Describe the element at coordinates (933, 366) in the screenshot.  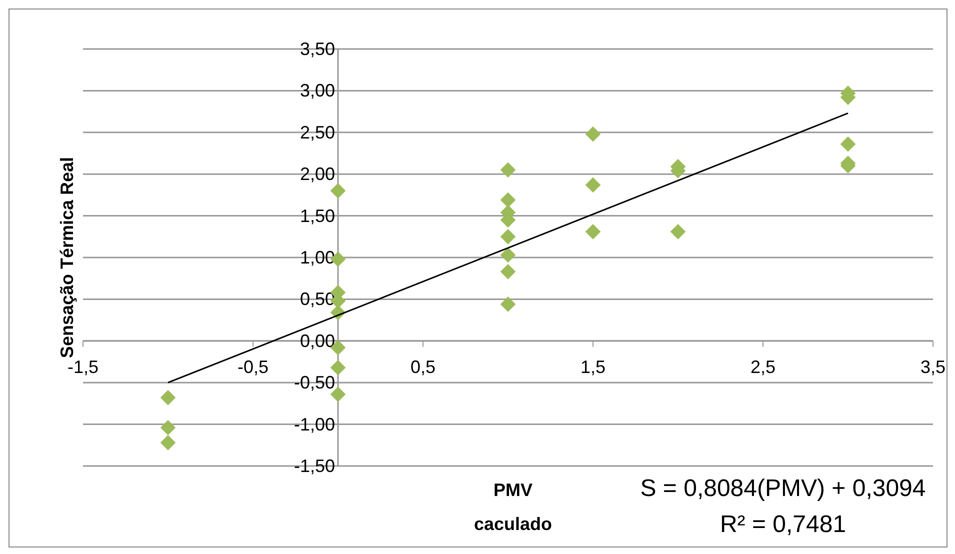
I see `x-tick-label: 3,5` at that location.